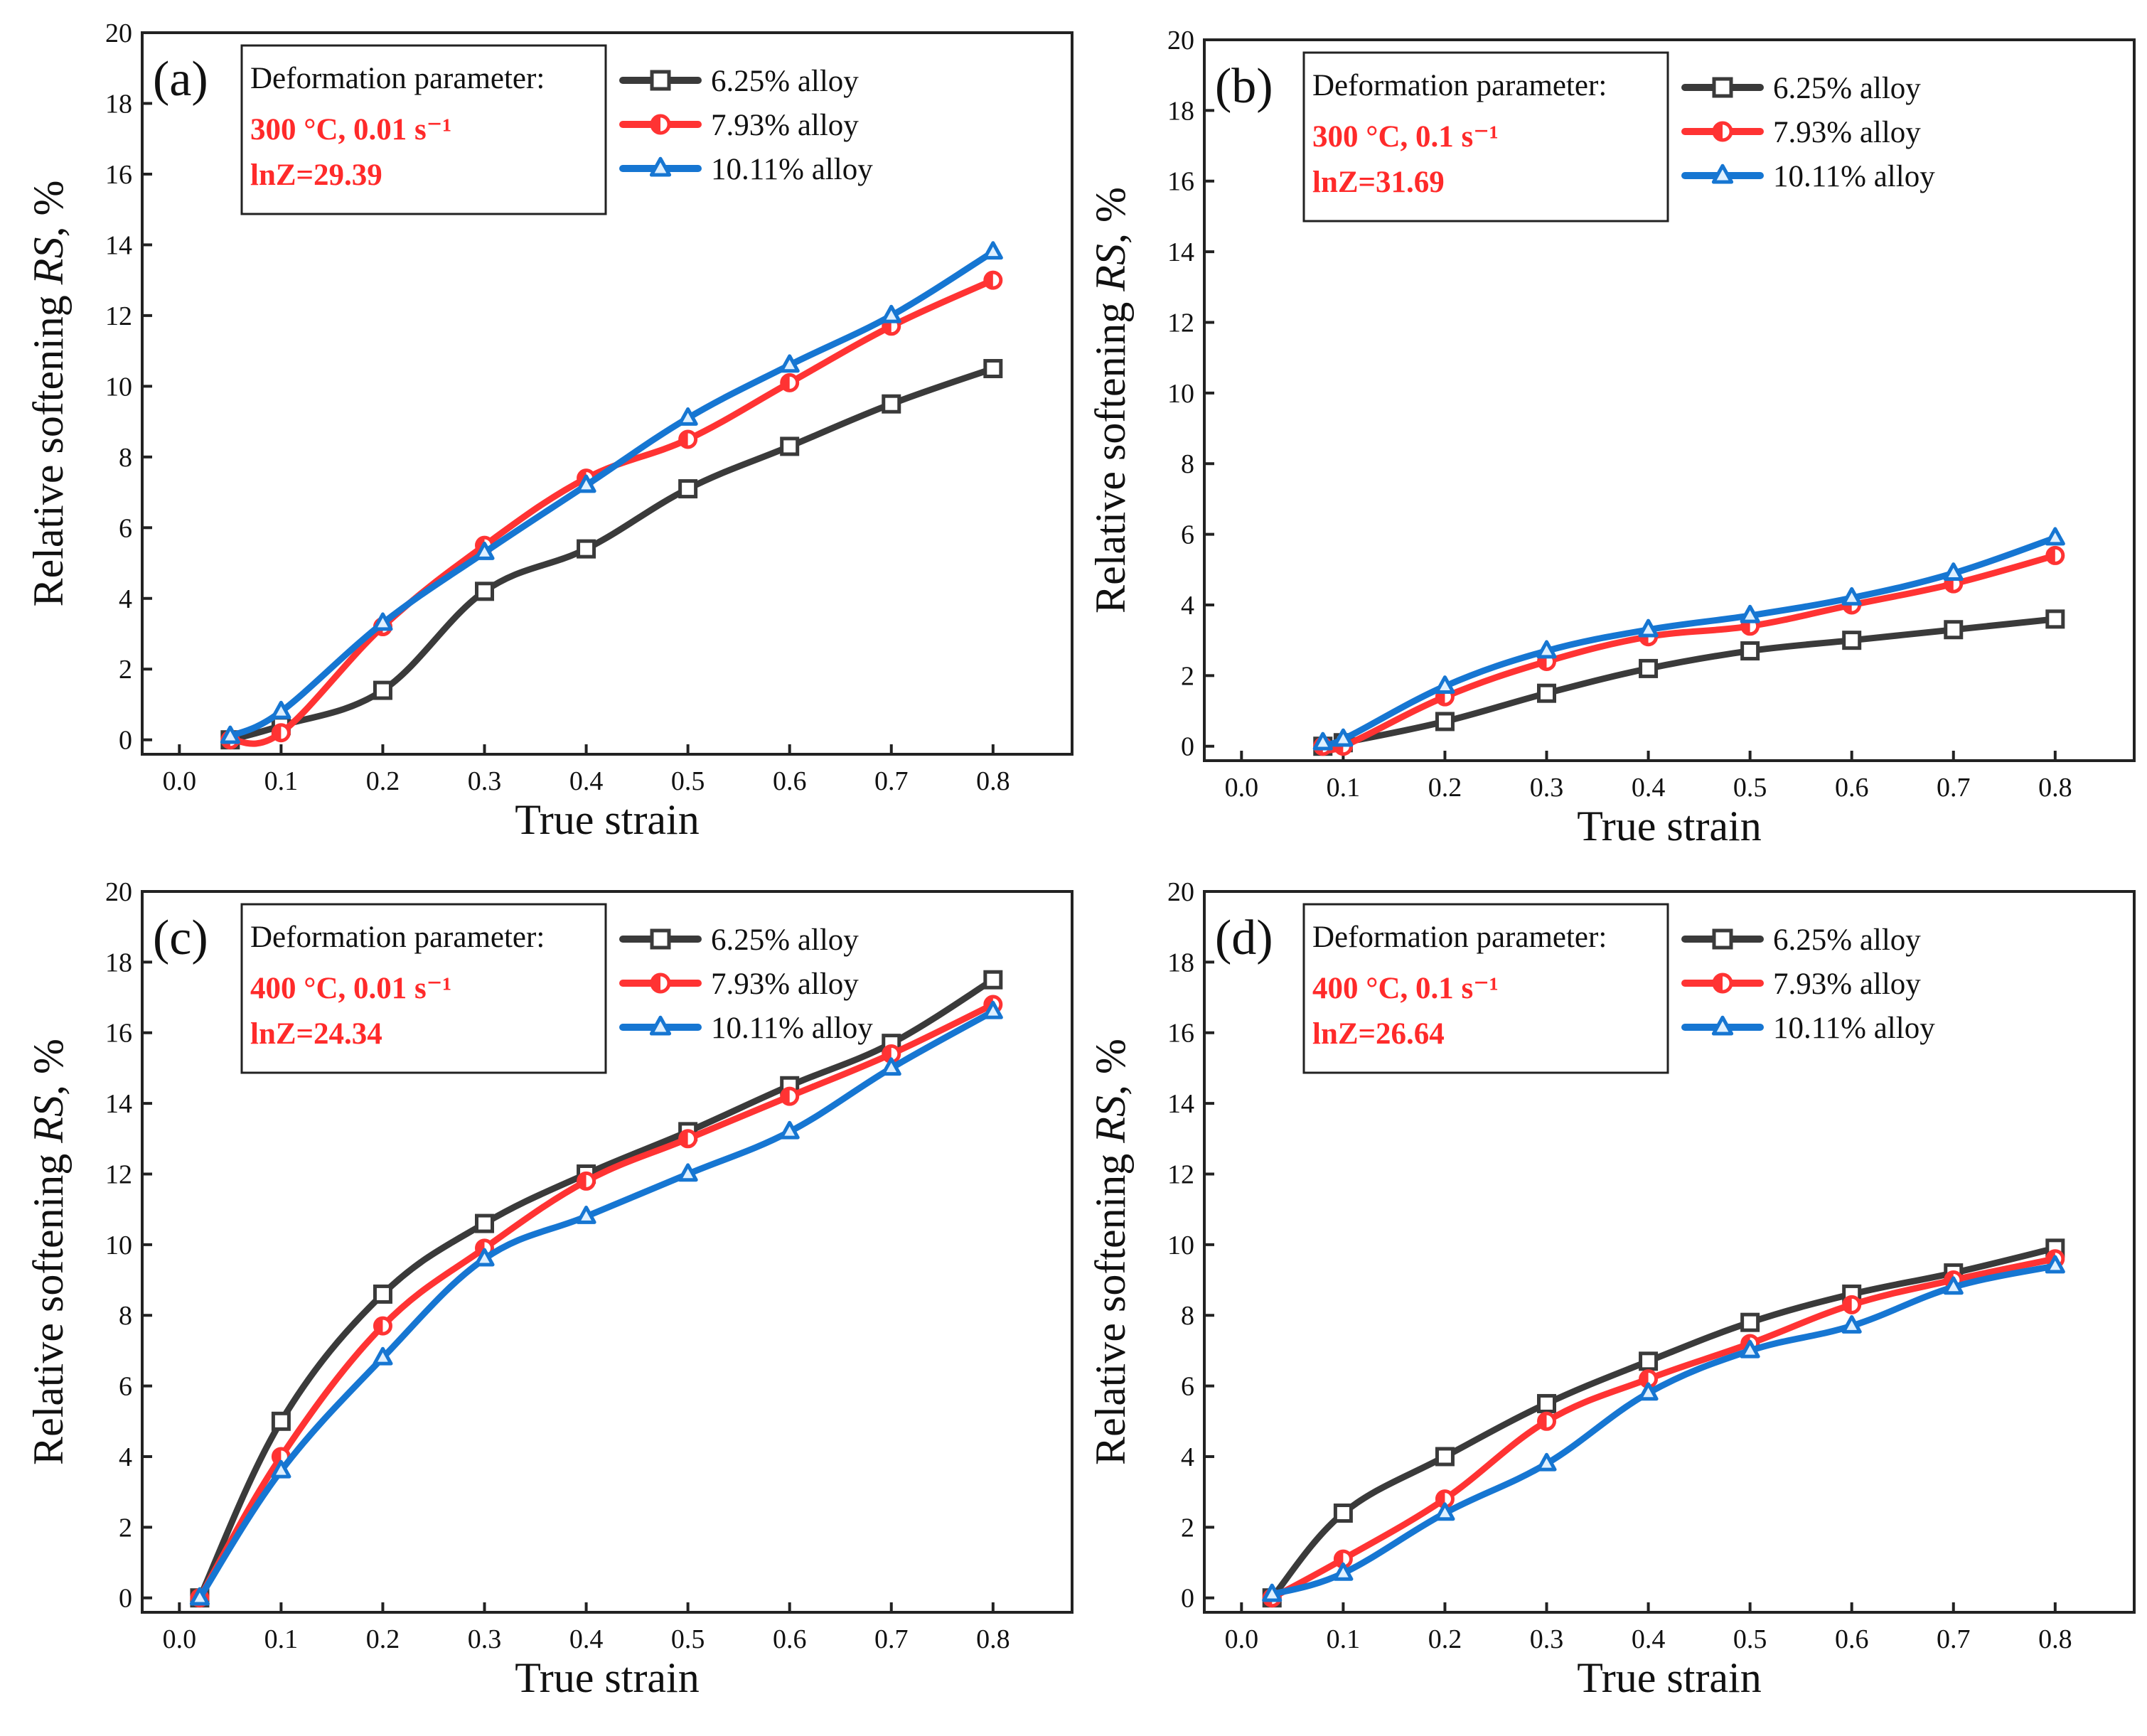  Describe the element at coordinates (181, 79) in the screenshot. I see `panel-label: (a)` at that location.